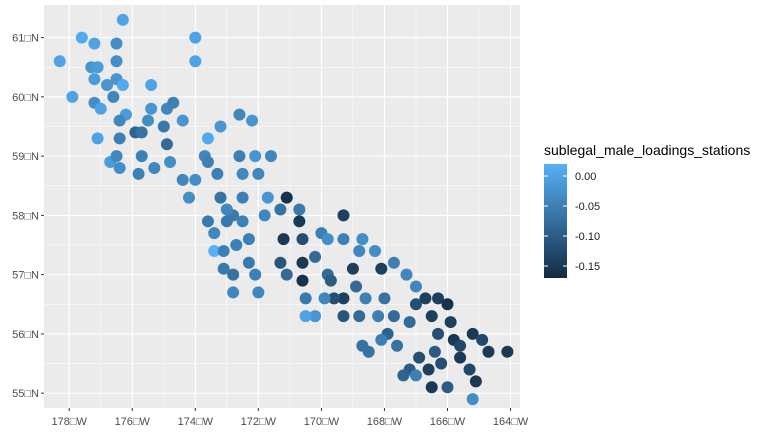  What do you see at coordinates (555, 221) in the screenshot?
I see `legend-colorbar` at bounding box center [555, 221].